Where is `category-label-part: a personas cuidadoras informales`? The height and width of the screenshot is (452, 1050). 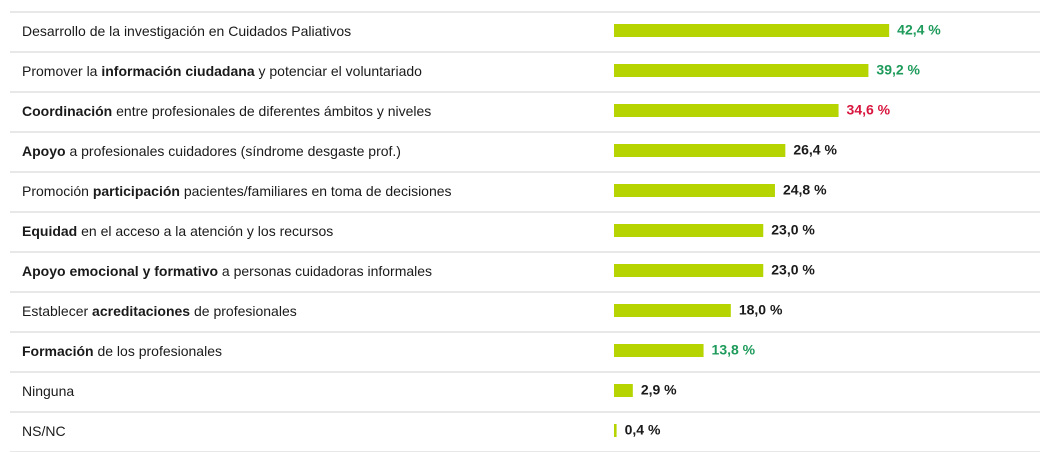
category-label-part: a personas cuidadoras informales is located at coordinates (325, 271).